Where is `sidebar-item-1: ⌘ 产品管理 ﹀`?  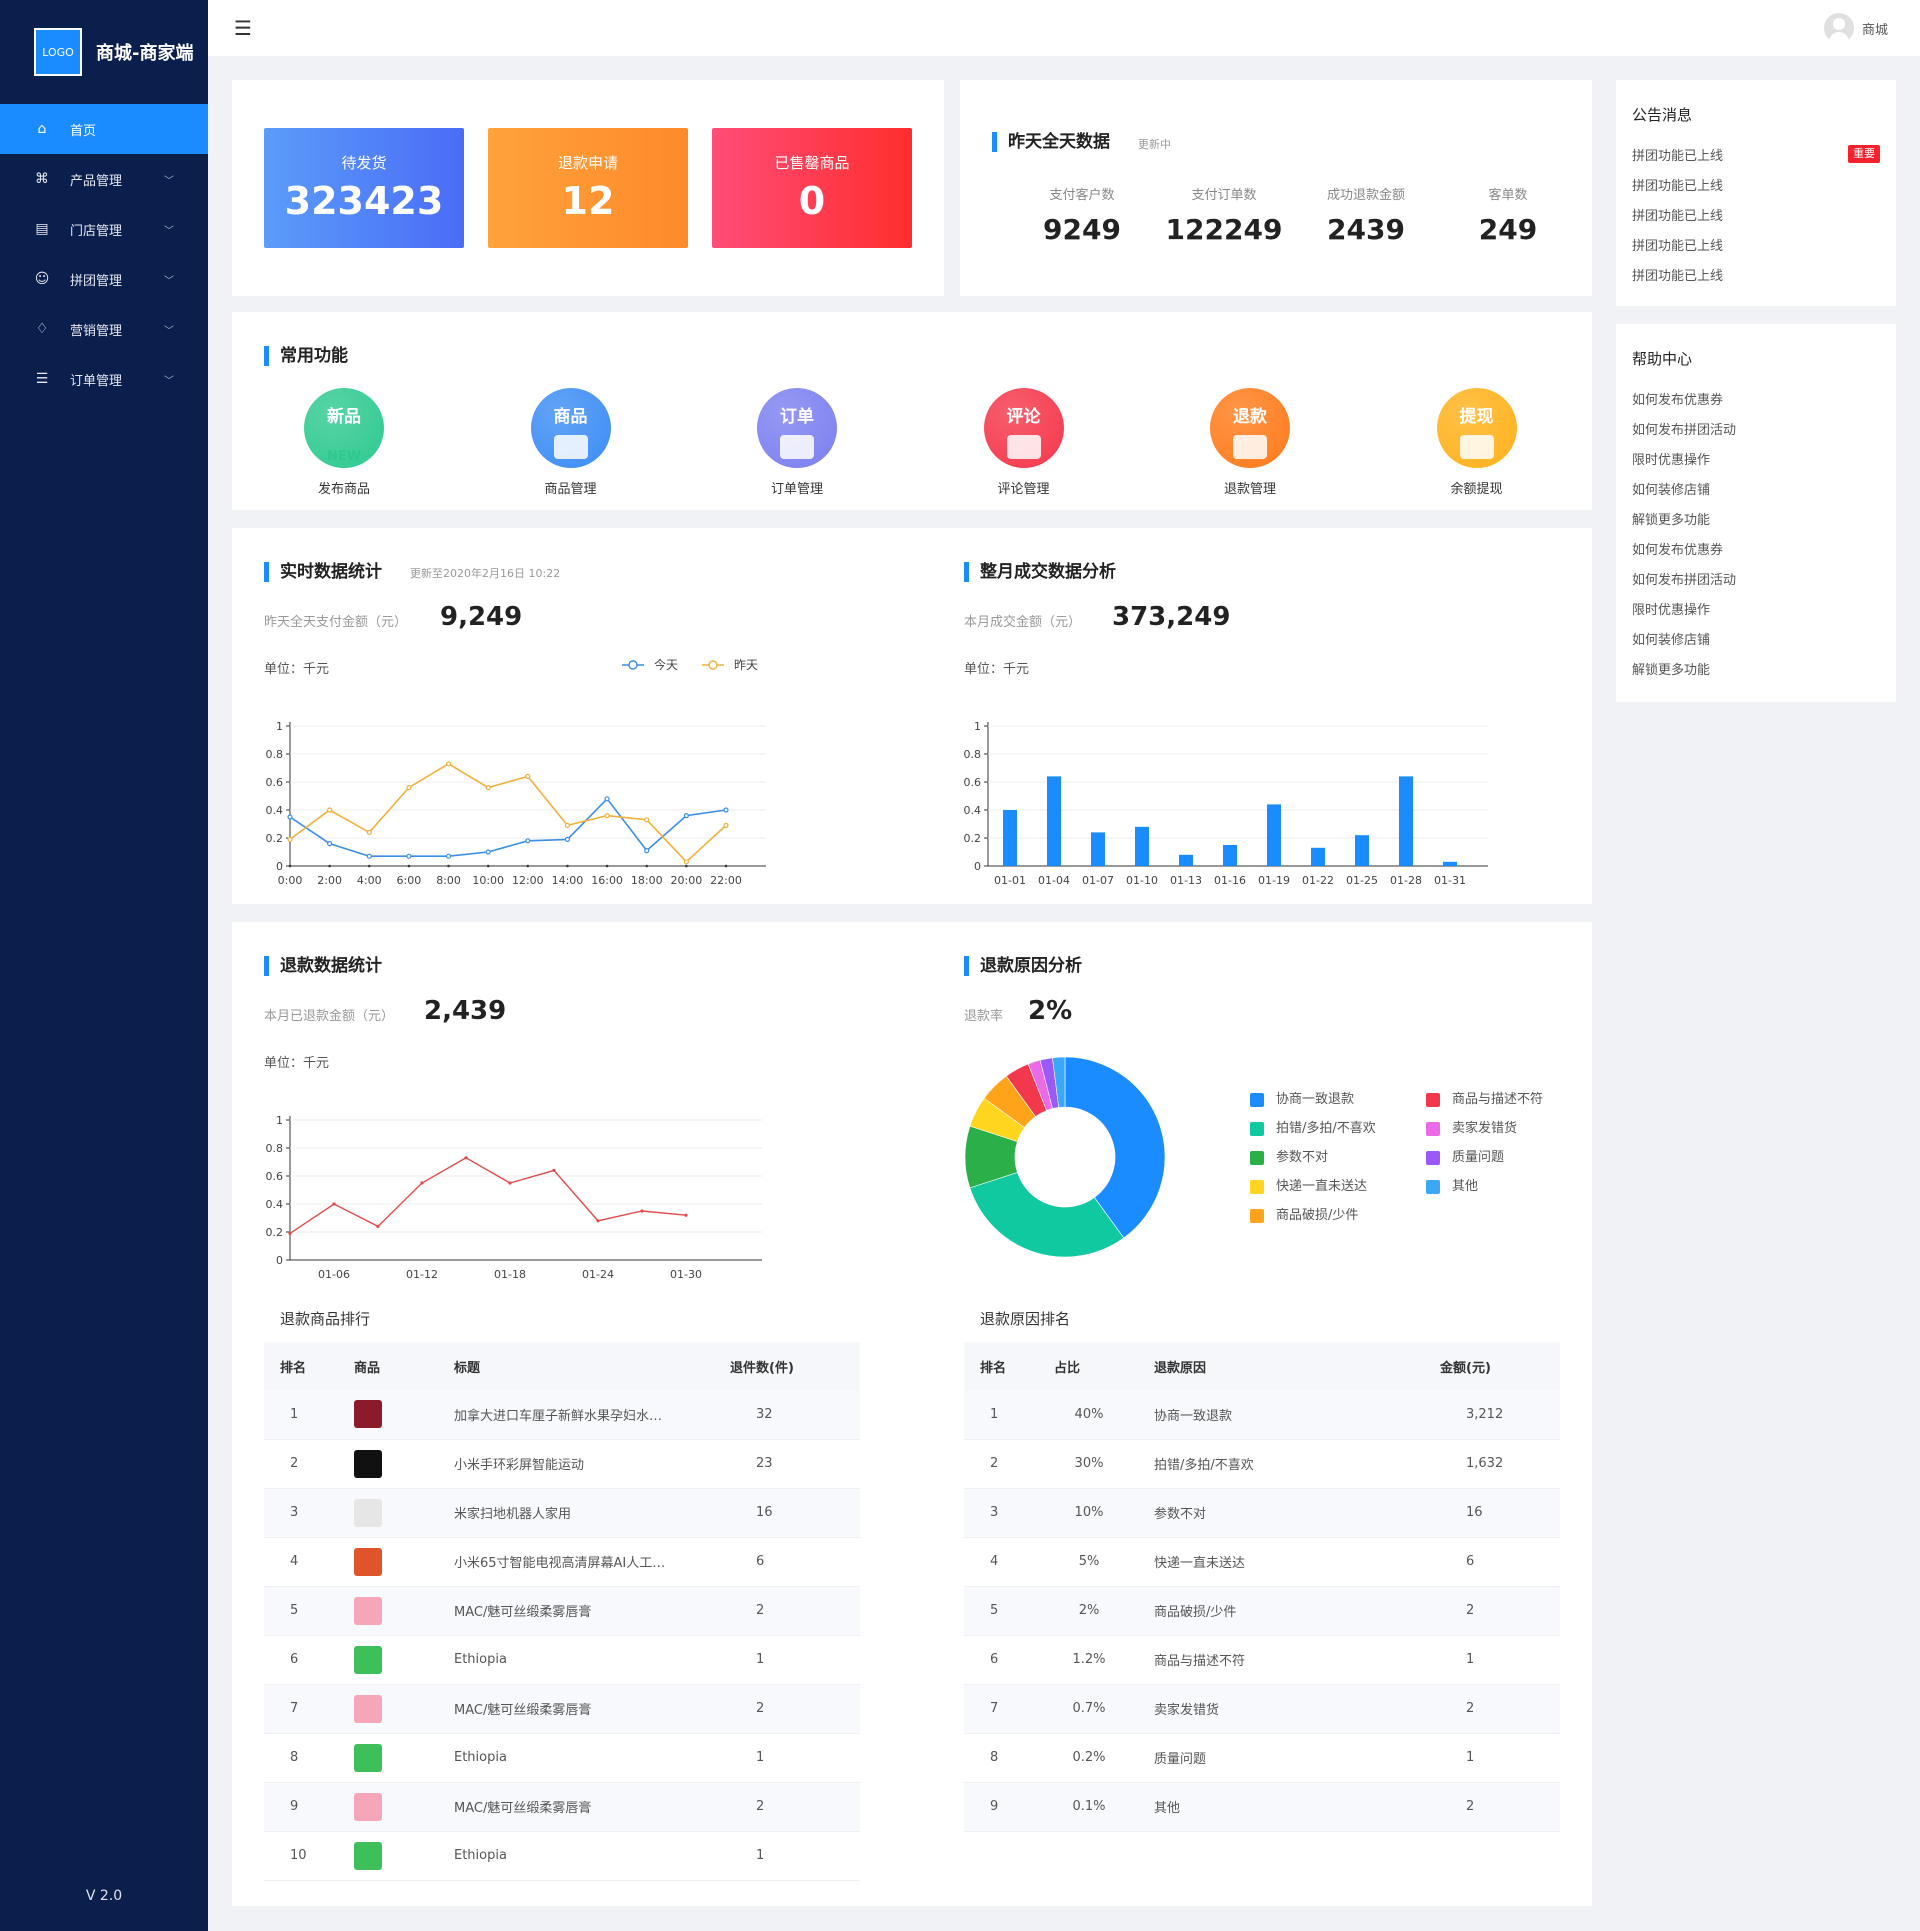 sidebar-item-1: ⌘ 产品管理 ﹀ is located at coordinates (104, 179).